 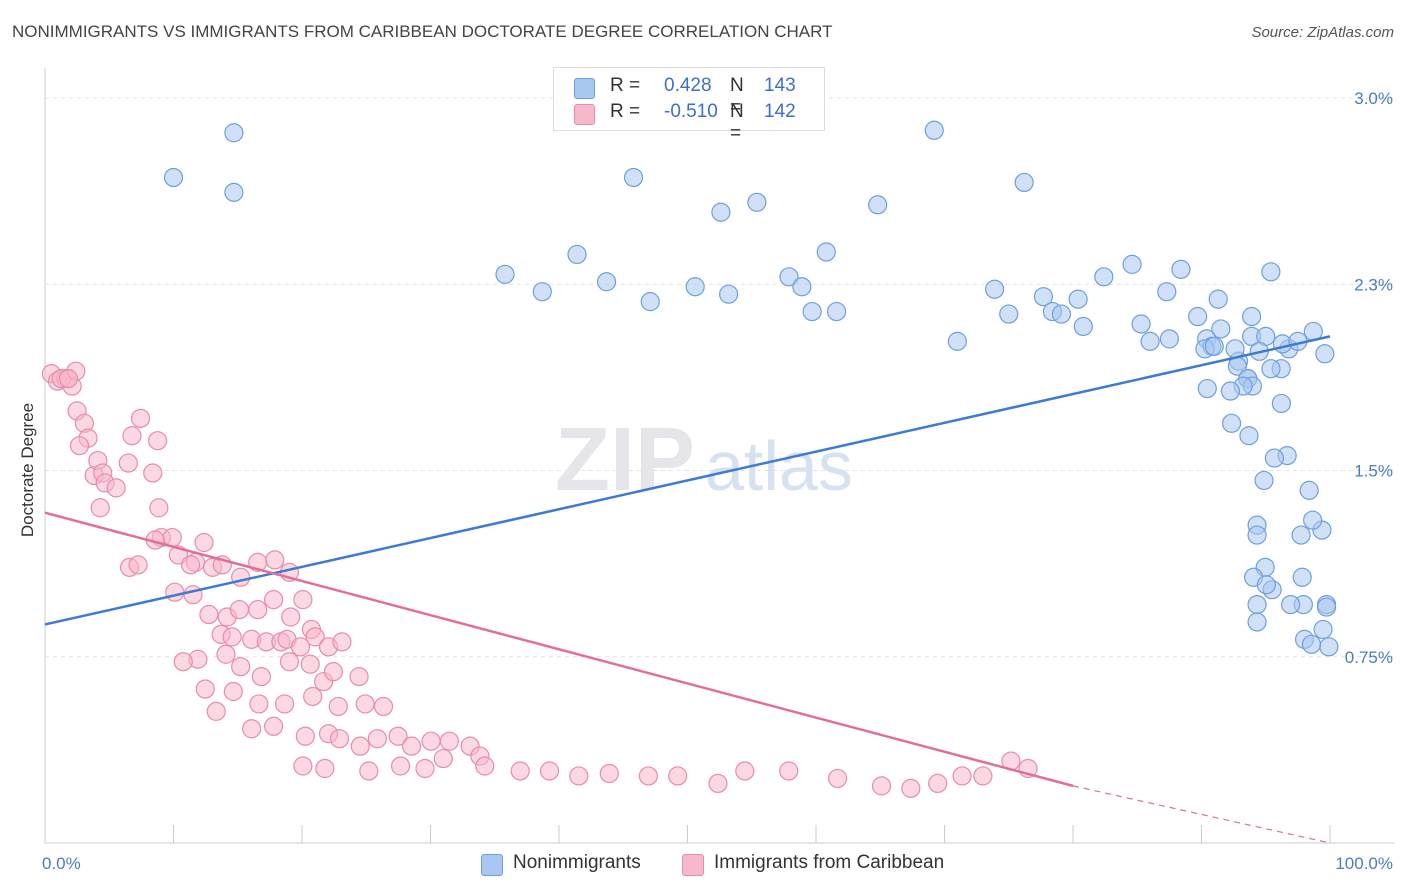 What do you see at coordinates (1364, 863) in the screenshot?
I see `x-tick-label-max: 100.0%` at bounding box center [1364, 863].